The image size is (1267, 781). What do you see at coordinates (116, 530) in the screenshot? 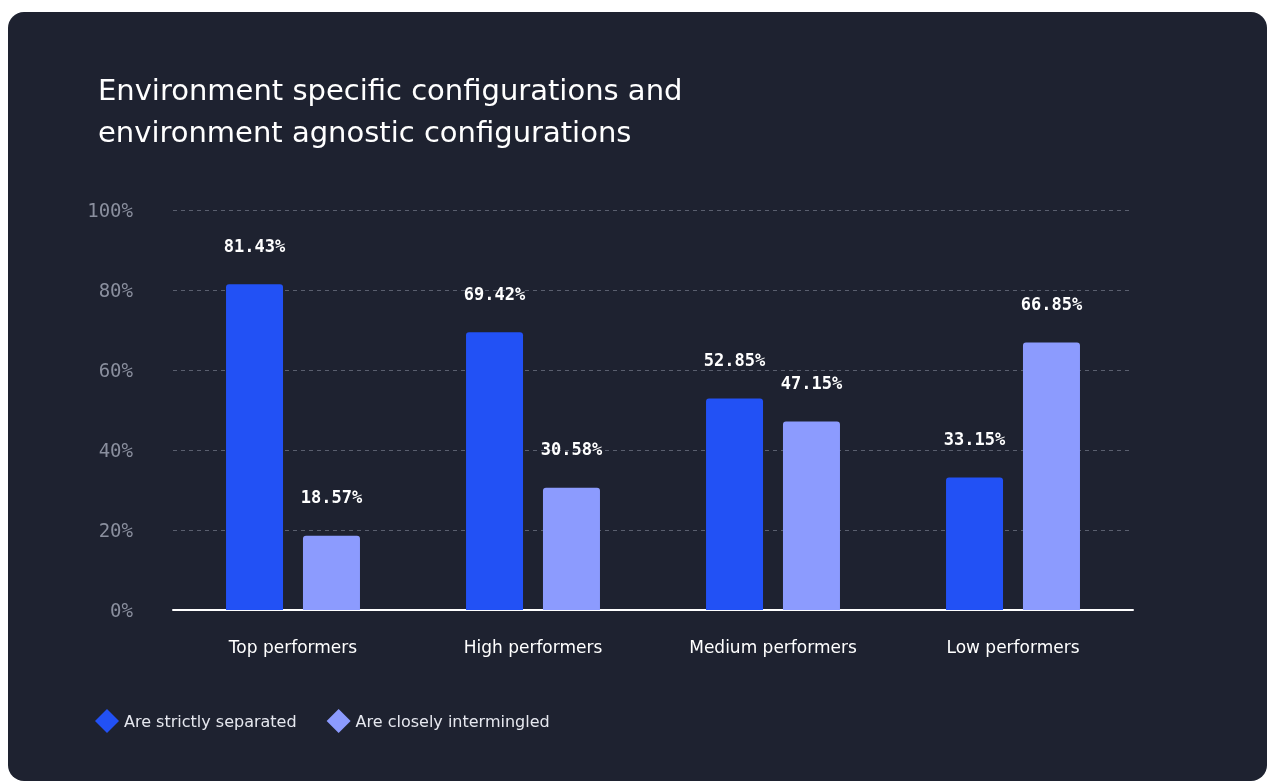
I see `y-tick-label: 20%` at bounding box center [116, 530].